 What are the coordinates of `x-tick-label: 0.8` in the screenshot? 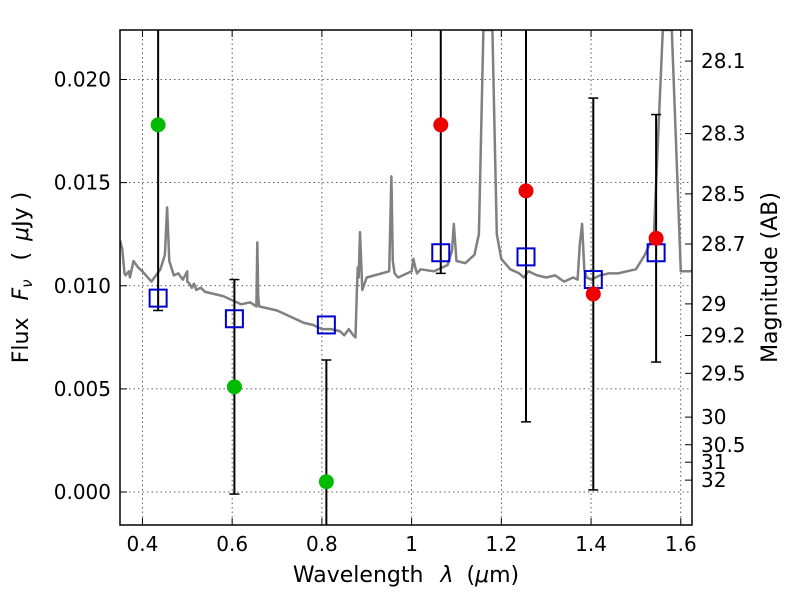 It's located at (322, 544).